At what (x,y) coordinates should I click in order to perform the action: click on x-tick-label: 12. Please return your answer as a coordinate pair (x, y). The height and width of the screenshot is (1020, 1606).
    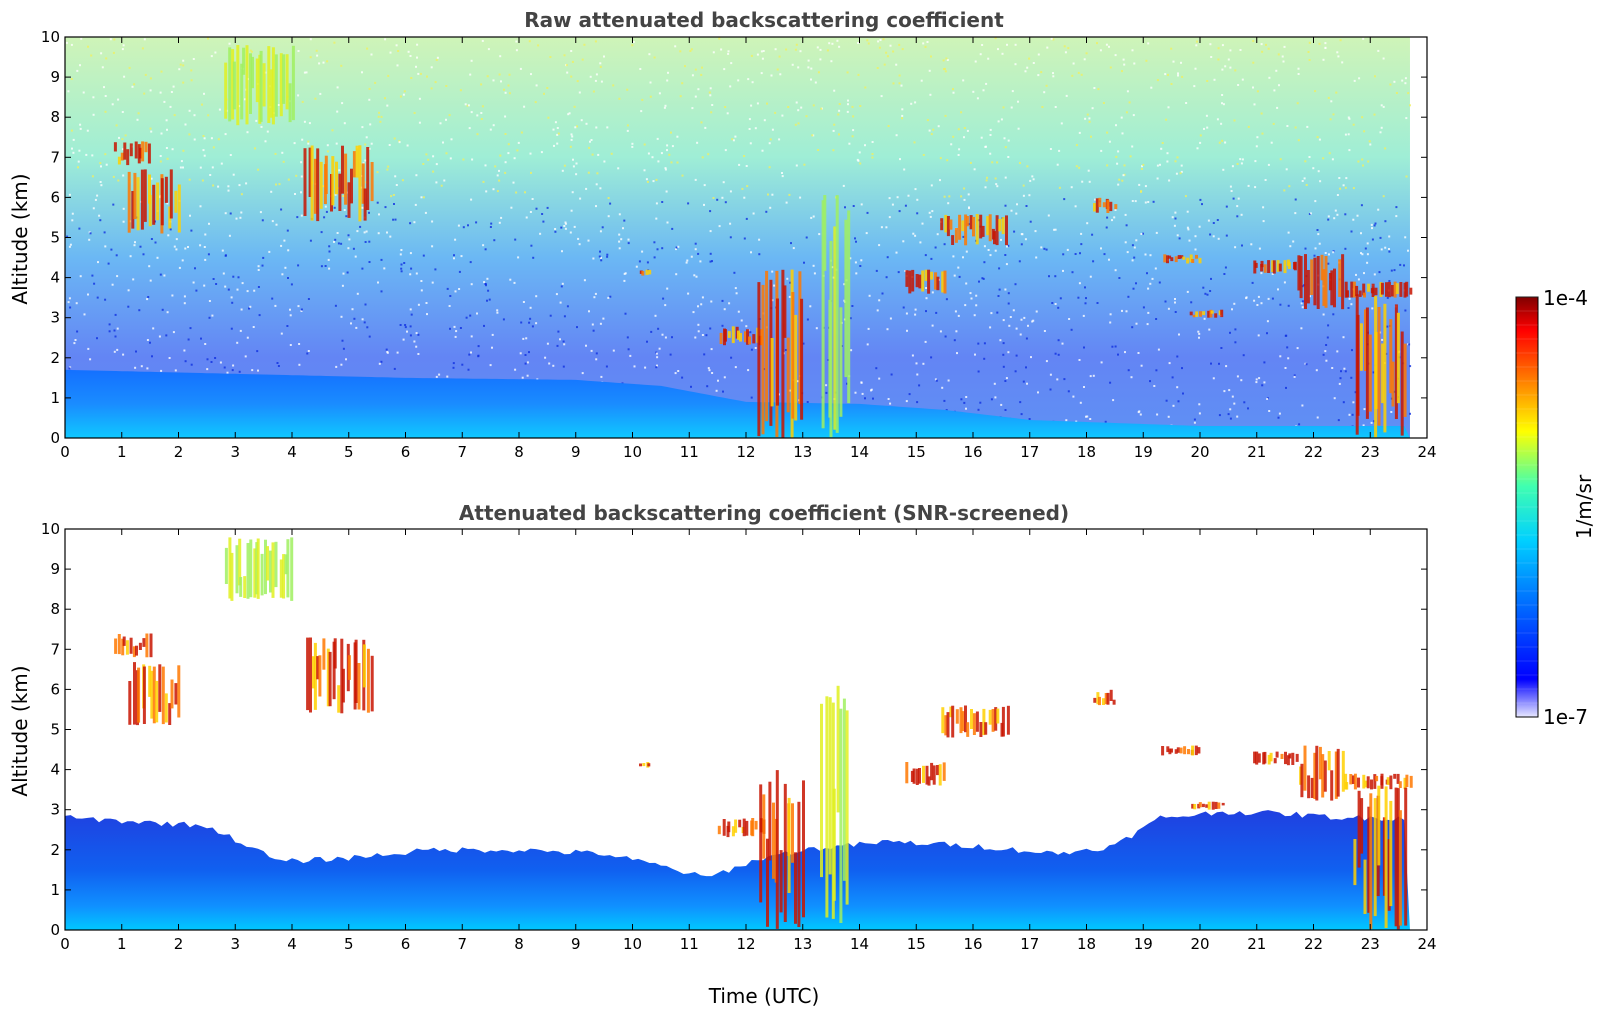
    Looking at the image, I should click on (745, 452).